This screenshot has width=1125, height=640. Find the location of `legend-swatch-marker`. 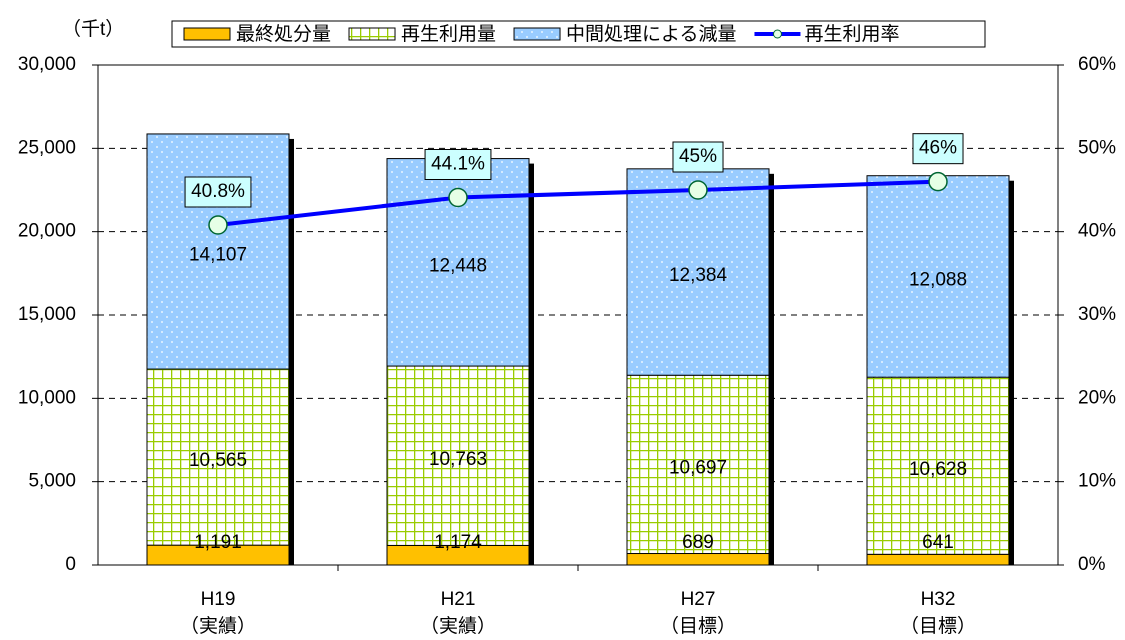

legend-swatch-marker is located at coordinates (777, 34).